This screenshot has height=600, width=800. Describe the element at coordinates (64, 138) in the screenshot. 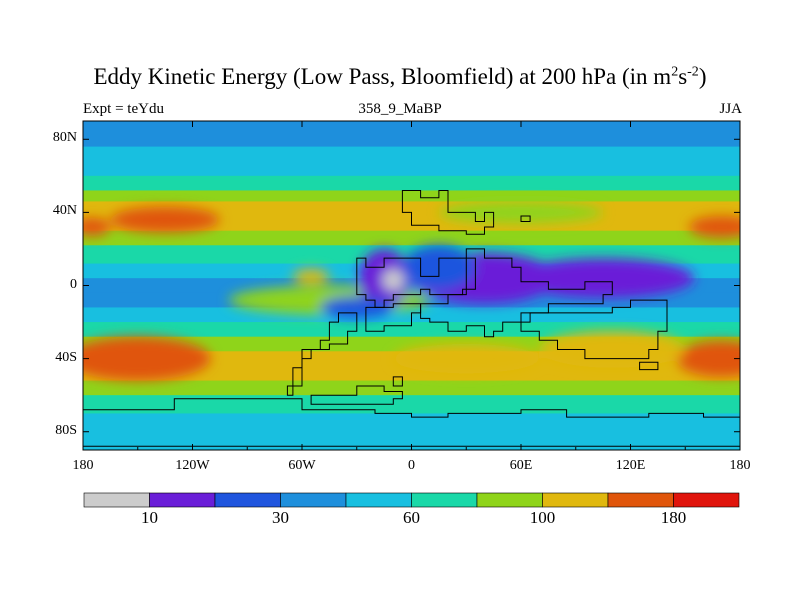

I see `y-tick-label: 80N` at that location.